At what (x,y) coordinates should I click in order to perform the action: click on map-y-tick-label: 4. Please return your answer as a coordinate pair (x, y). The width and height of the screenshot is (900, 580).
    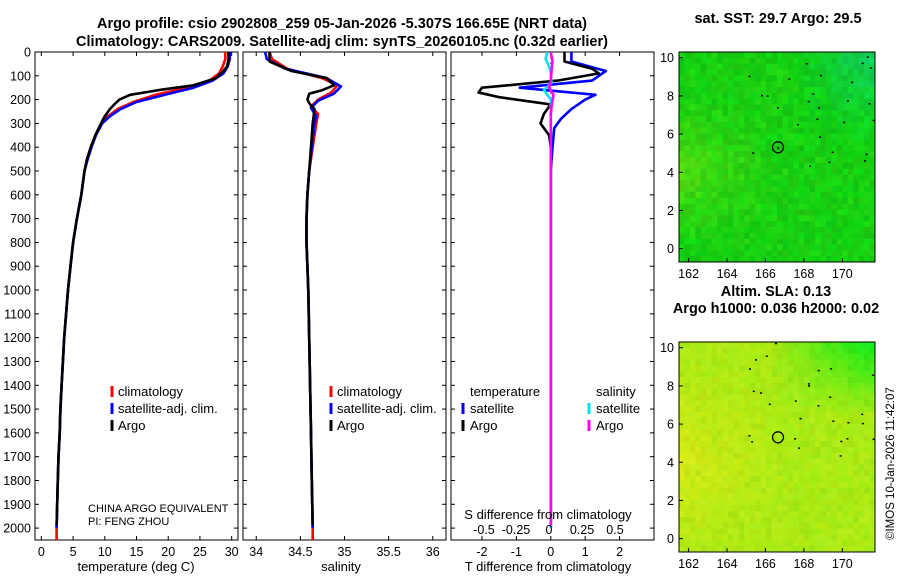
    Looking at the image, I should click on (670, 173).